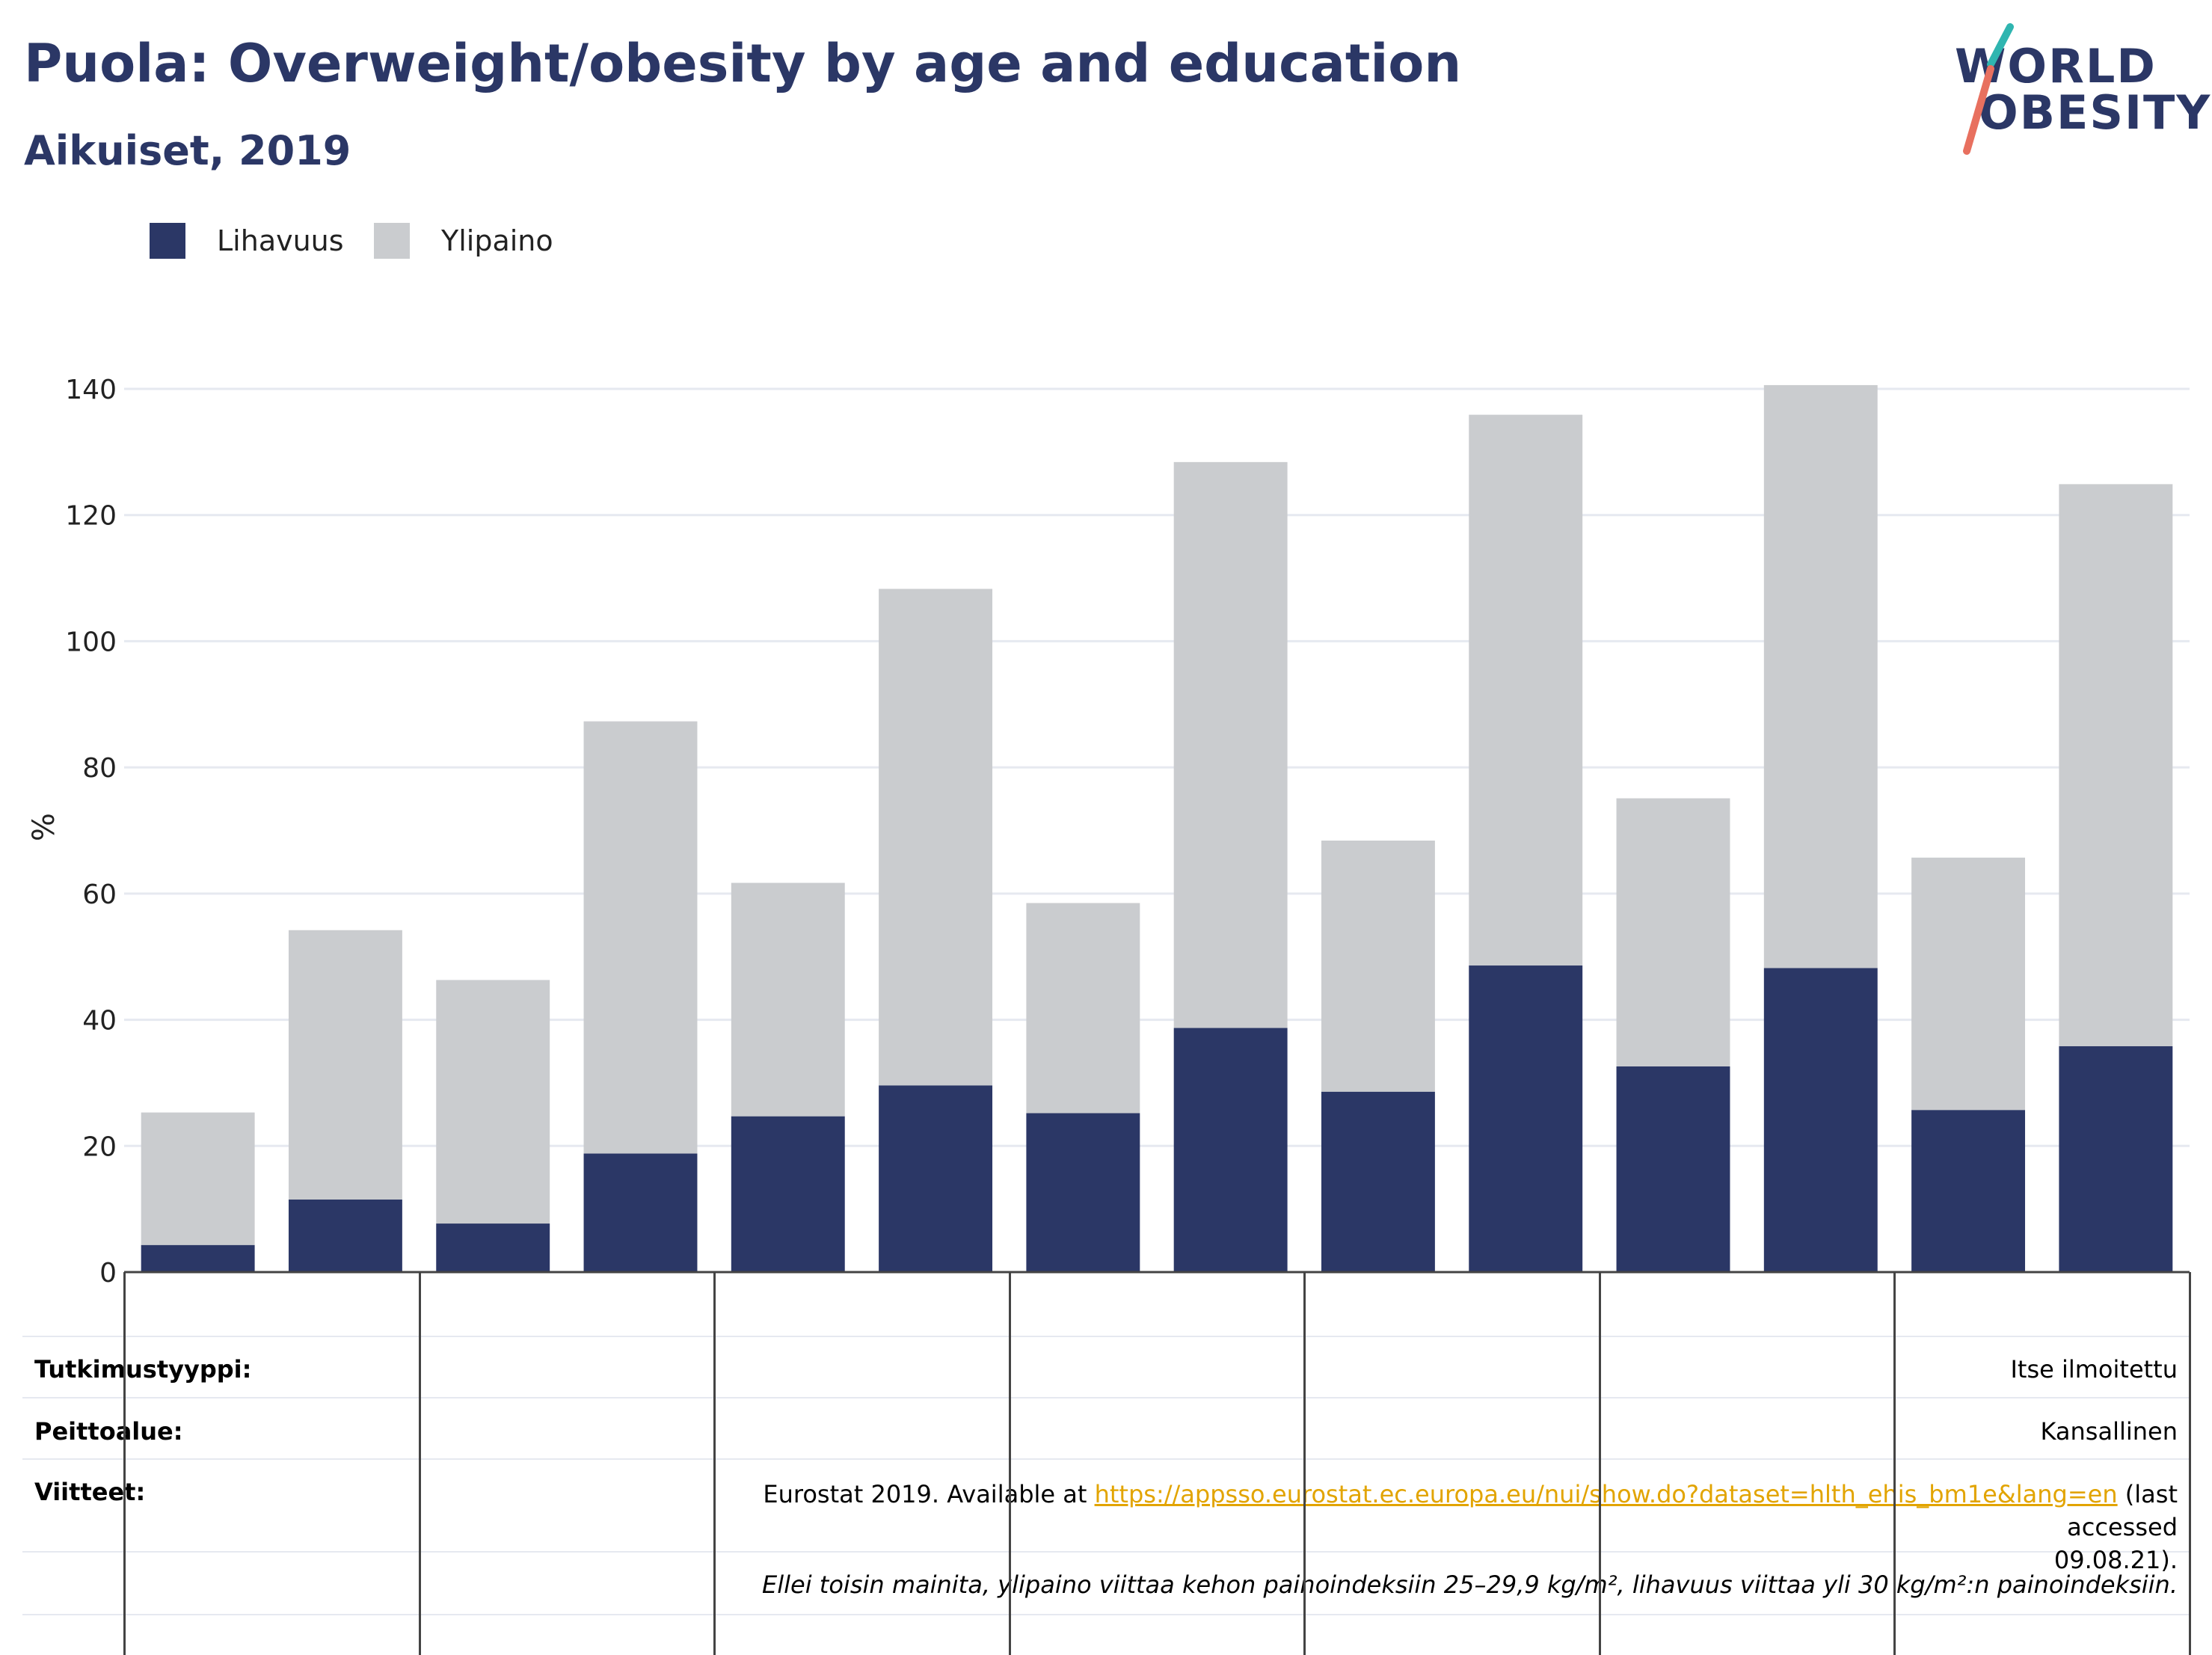  I want to click on y-axis-label: %, so click(44, 827).